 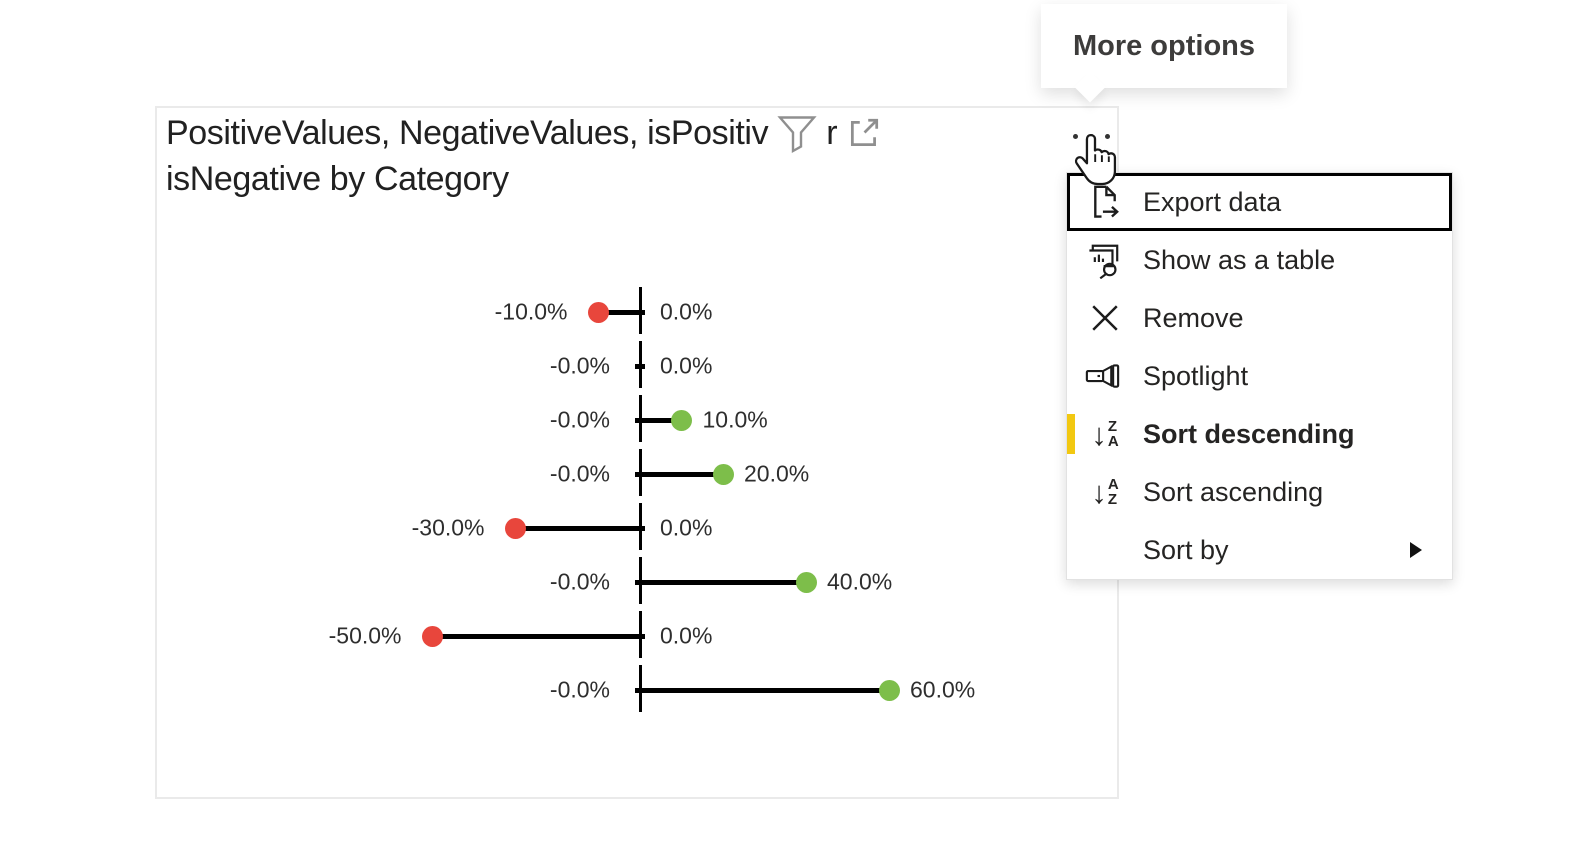 What do you see at coordinates (1233, 491) in the screenshot?
I see `menu-item-label: Sort ascending` at bounding box center [1233, 491].